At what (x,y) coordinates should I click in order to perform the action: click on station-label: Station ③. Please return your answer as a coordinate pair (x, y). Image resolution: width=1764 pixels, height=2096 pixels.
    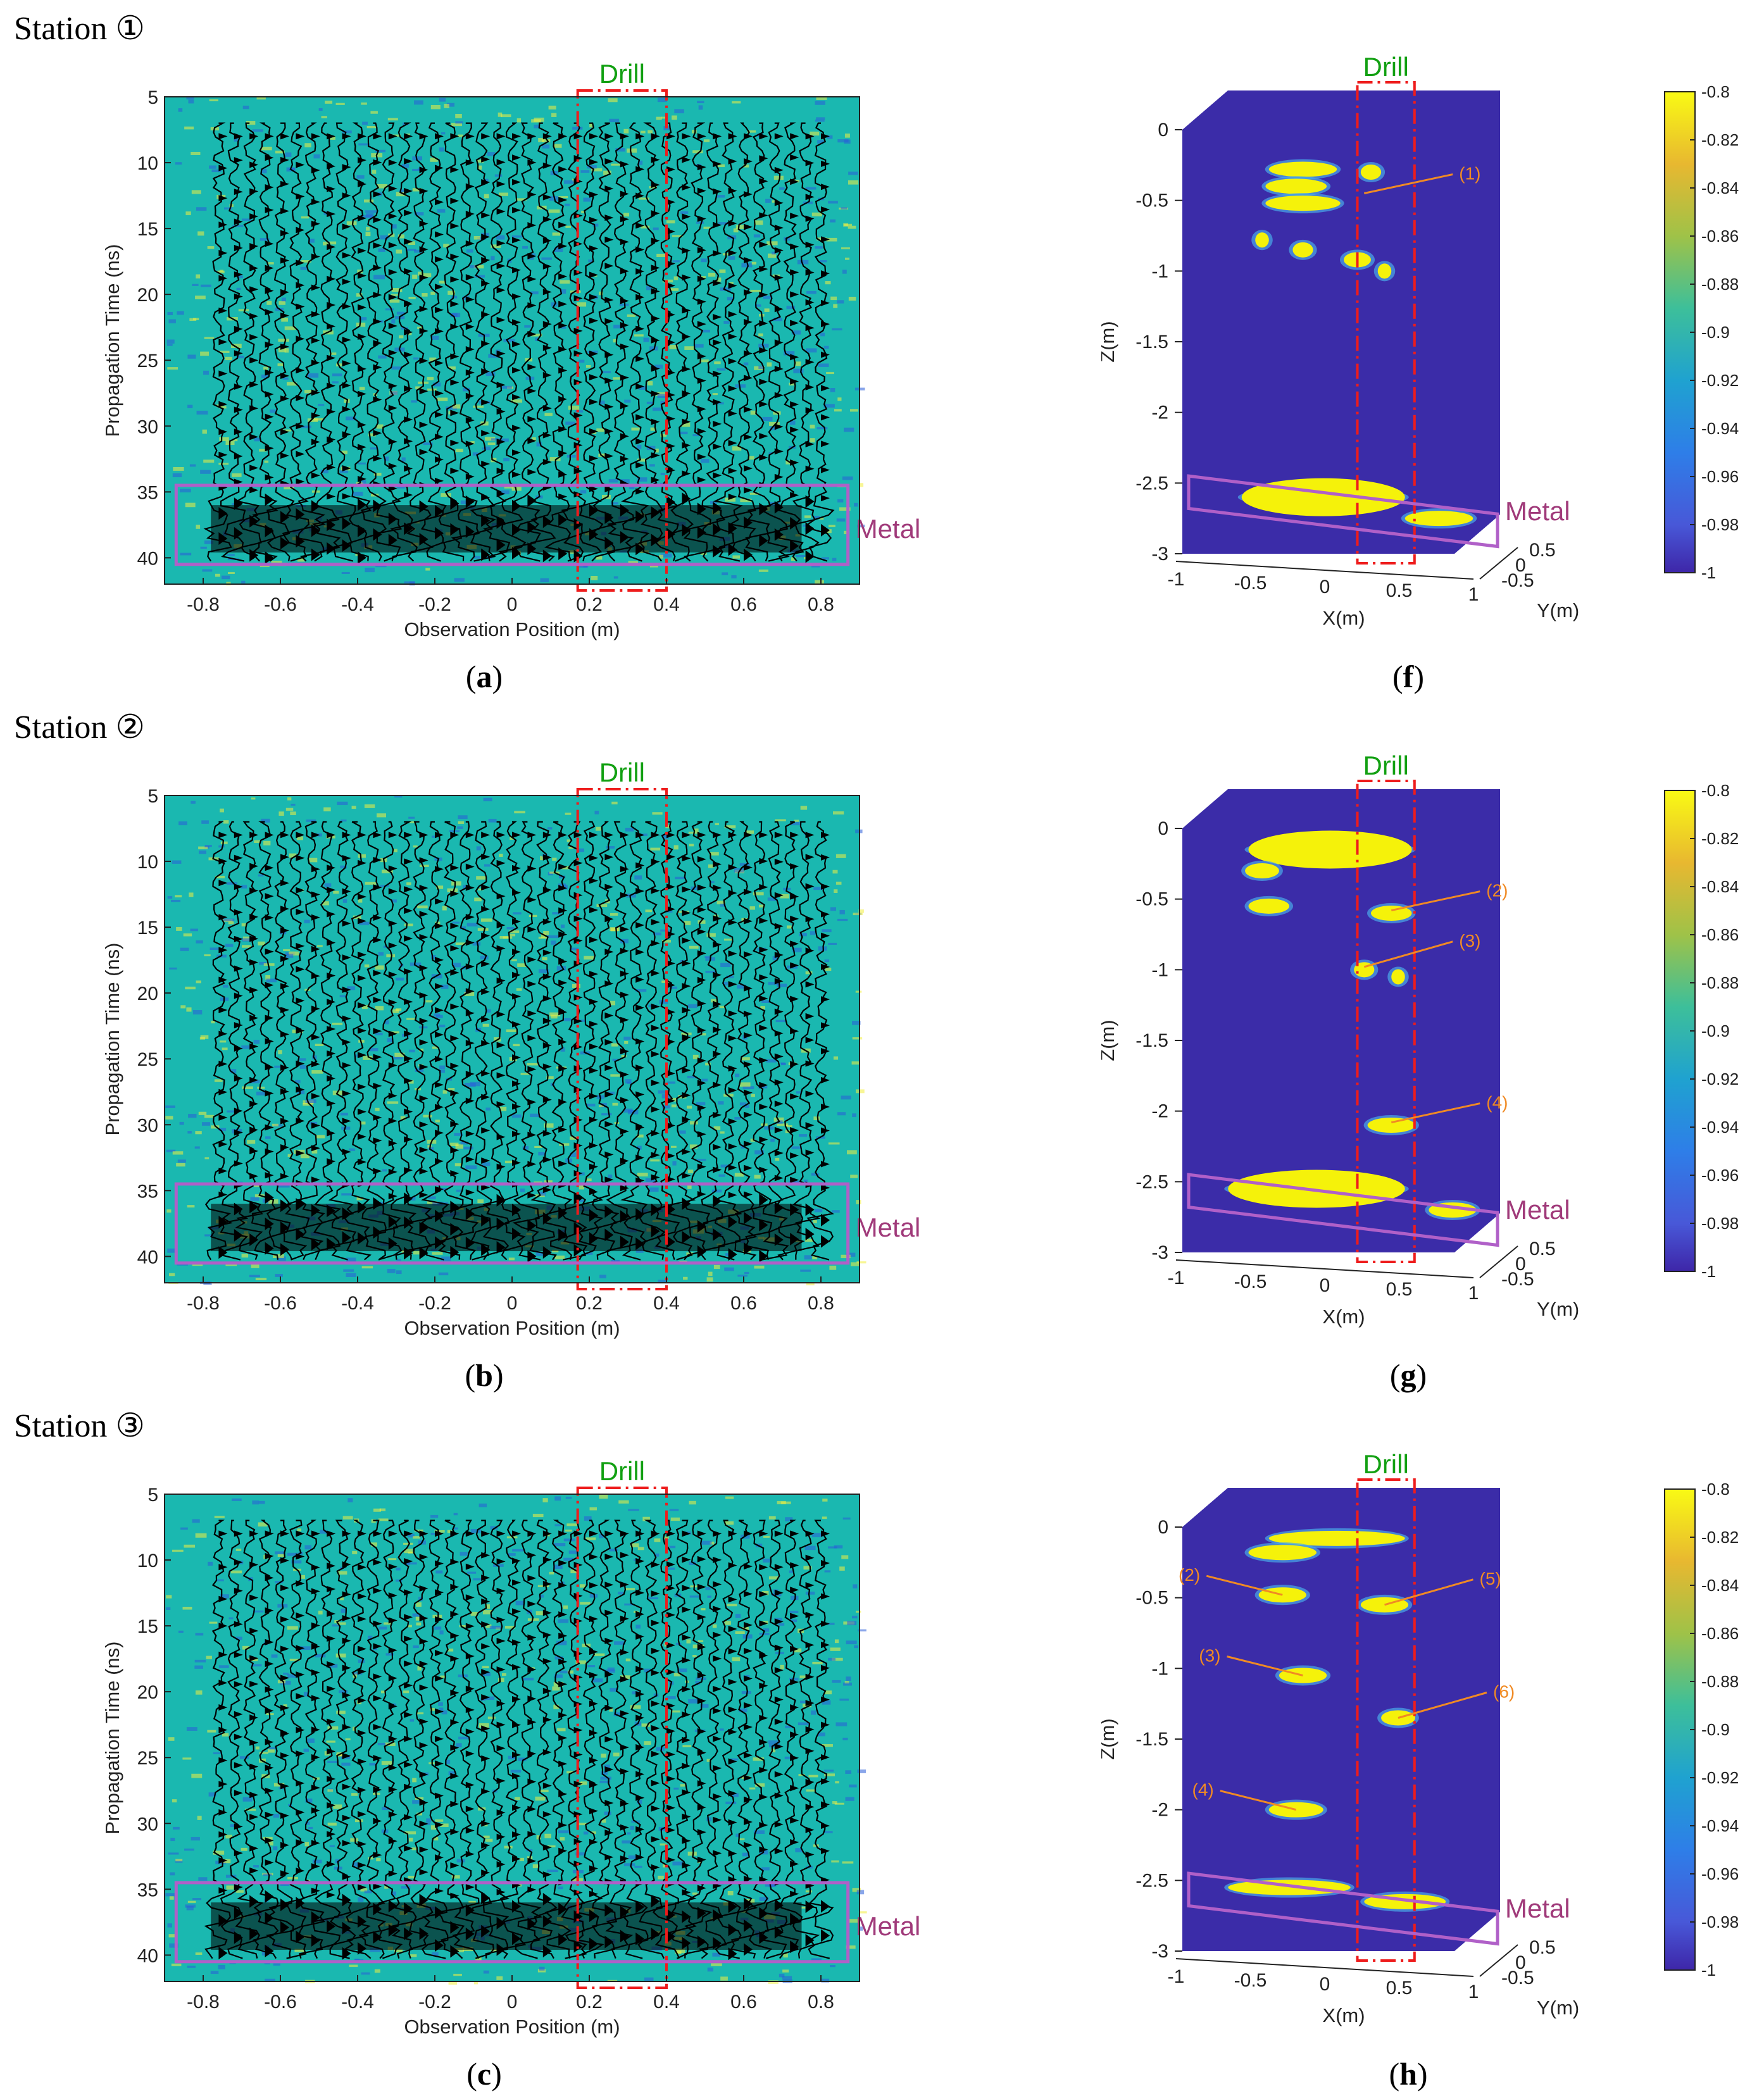
    Looking at the image, I should click on (79, 1426).